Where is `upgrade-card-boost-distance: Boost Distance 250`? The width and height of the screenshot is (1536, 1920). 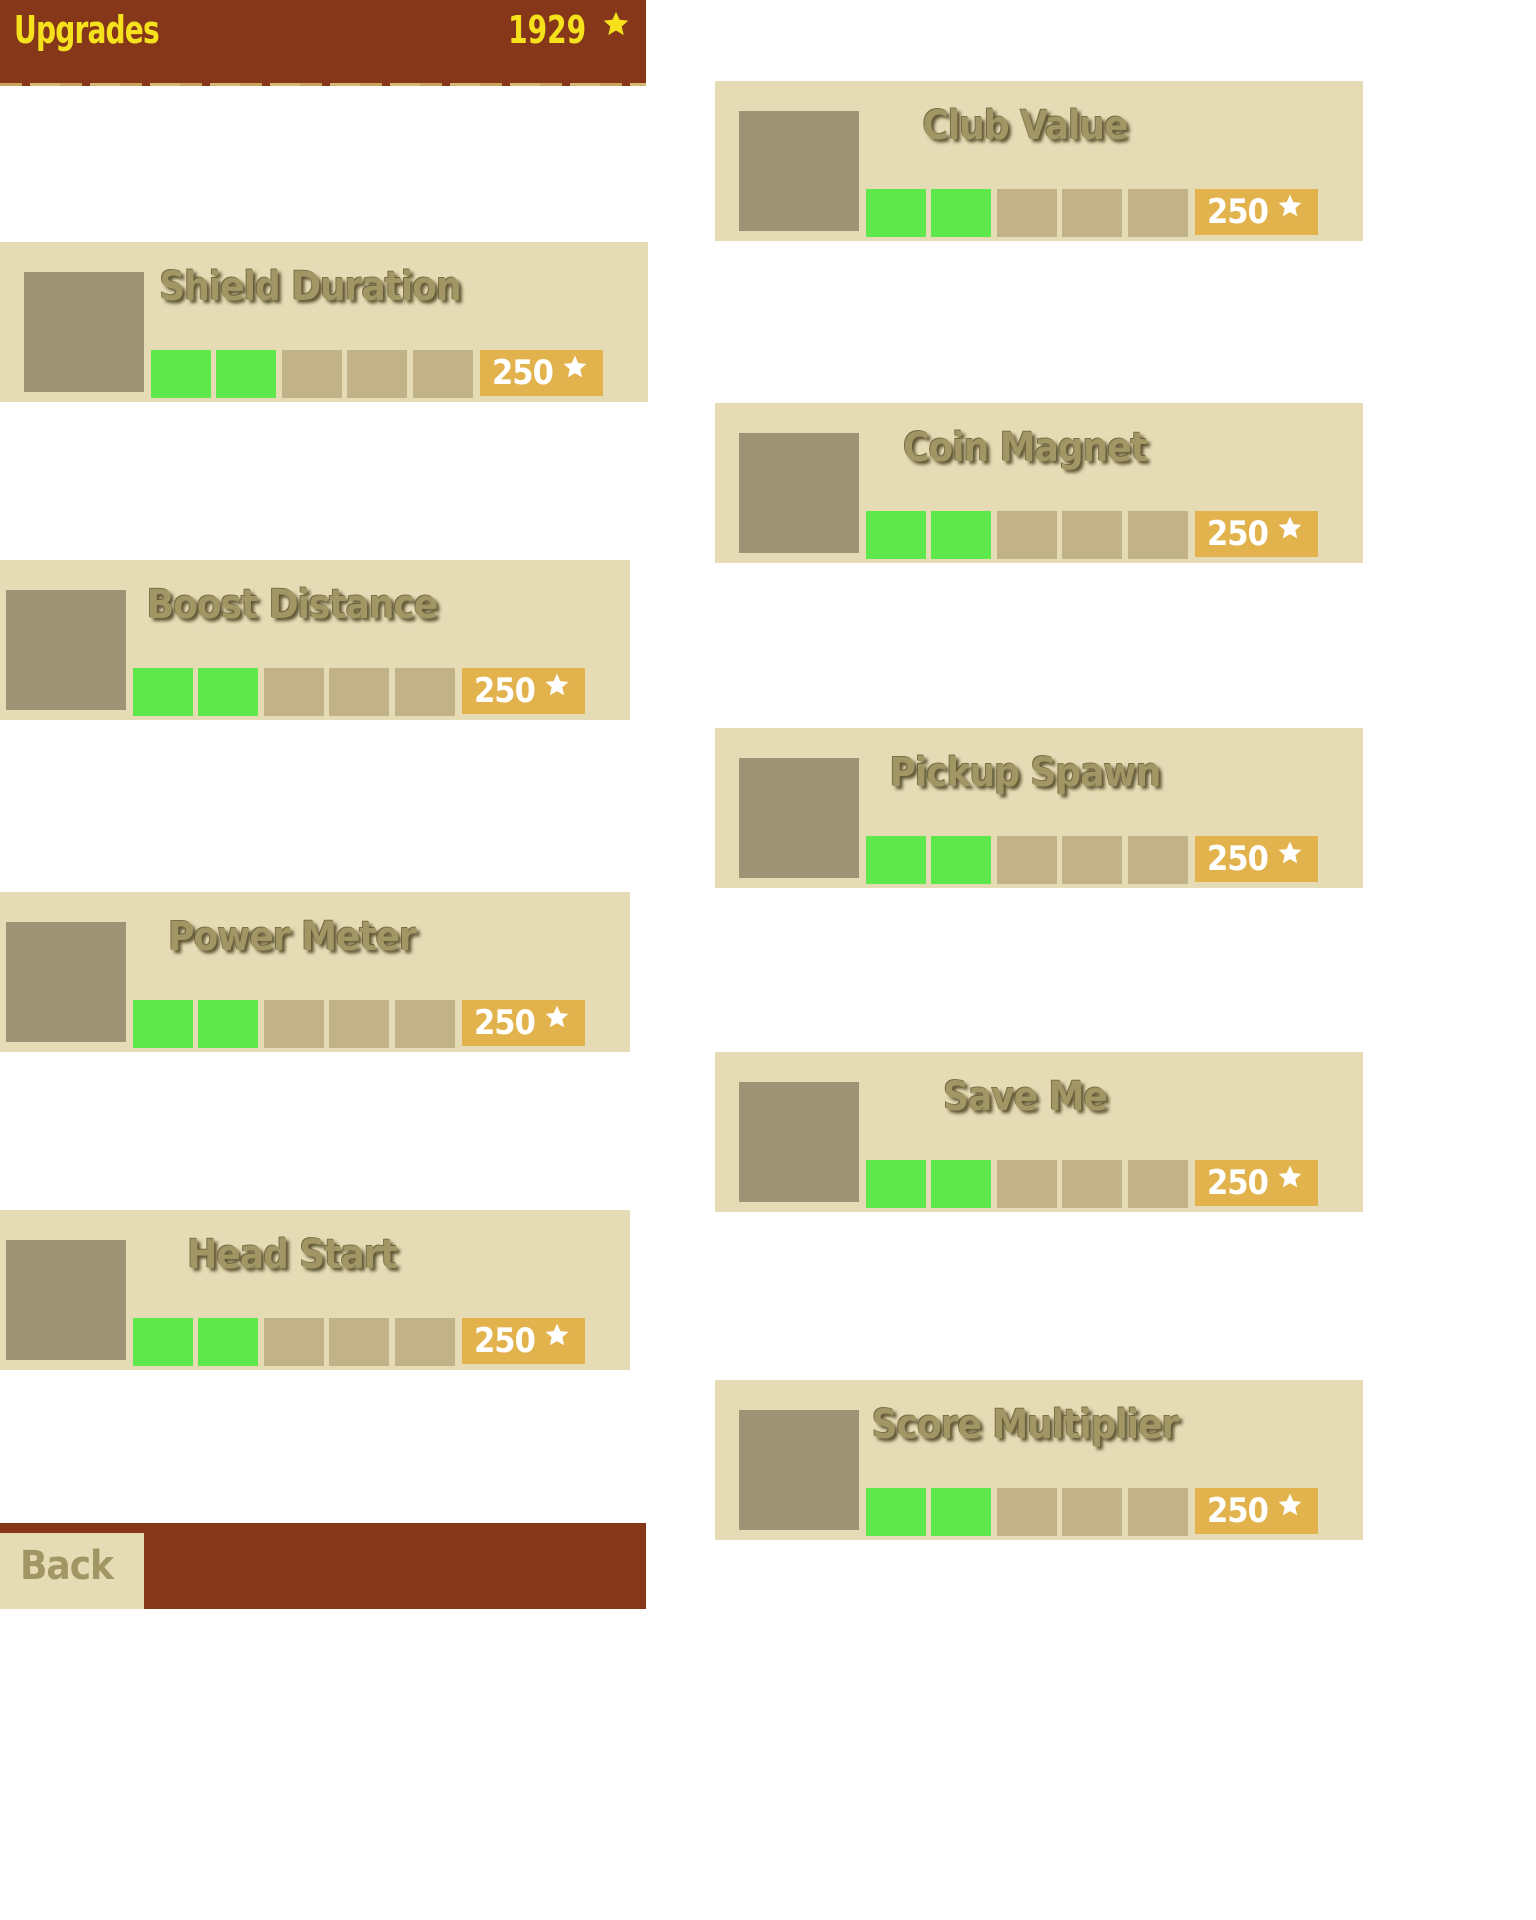
upgrade-card-boost-distance: Boost Distance 250 is located at coordinates (315, 640).